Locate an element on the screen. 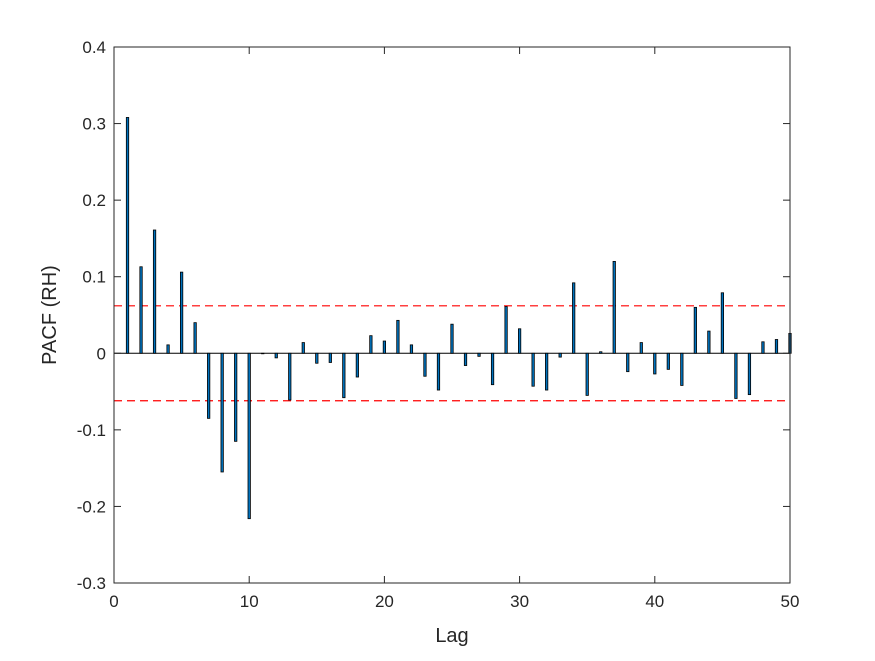  confidence-bounds is located at coordinates (452, 353).